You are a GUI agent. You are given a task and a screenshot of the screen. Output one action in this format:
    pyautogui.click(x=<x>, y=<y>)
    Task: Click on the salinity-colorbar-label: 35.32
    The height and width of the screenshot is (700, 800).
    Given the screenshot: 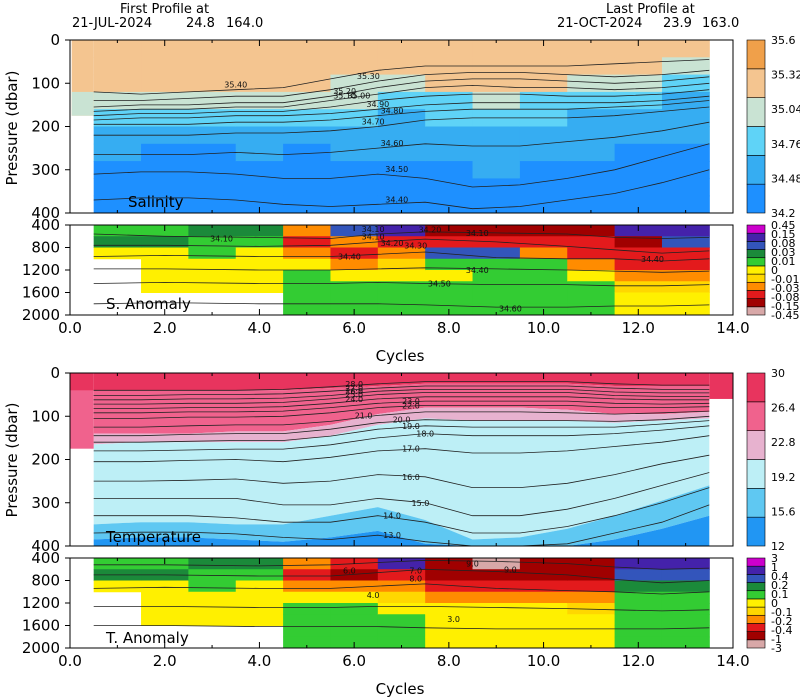 What is the action you would take?
    pyautogui.click(x=785, y=75)
    